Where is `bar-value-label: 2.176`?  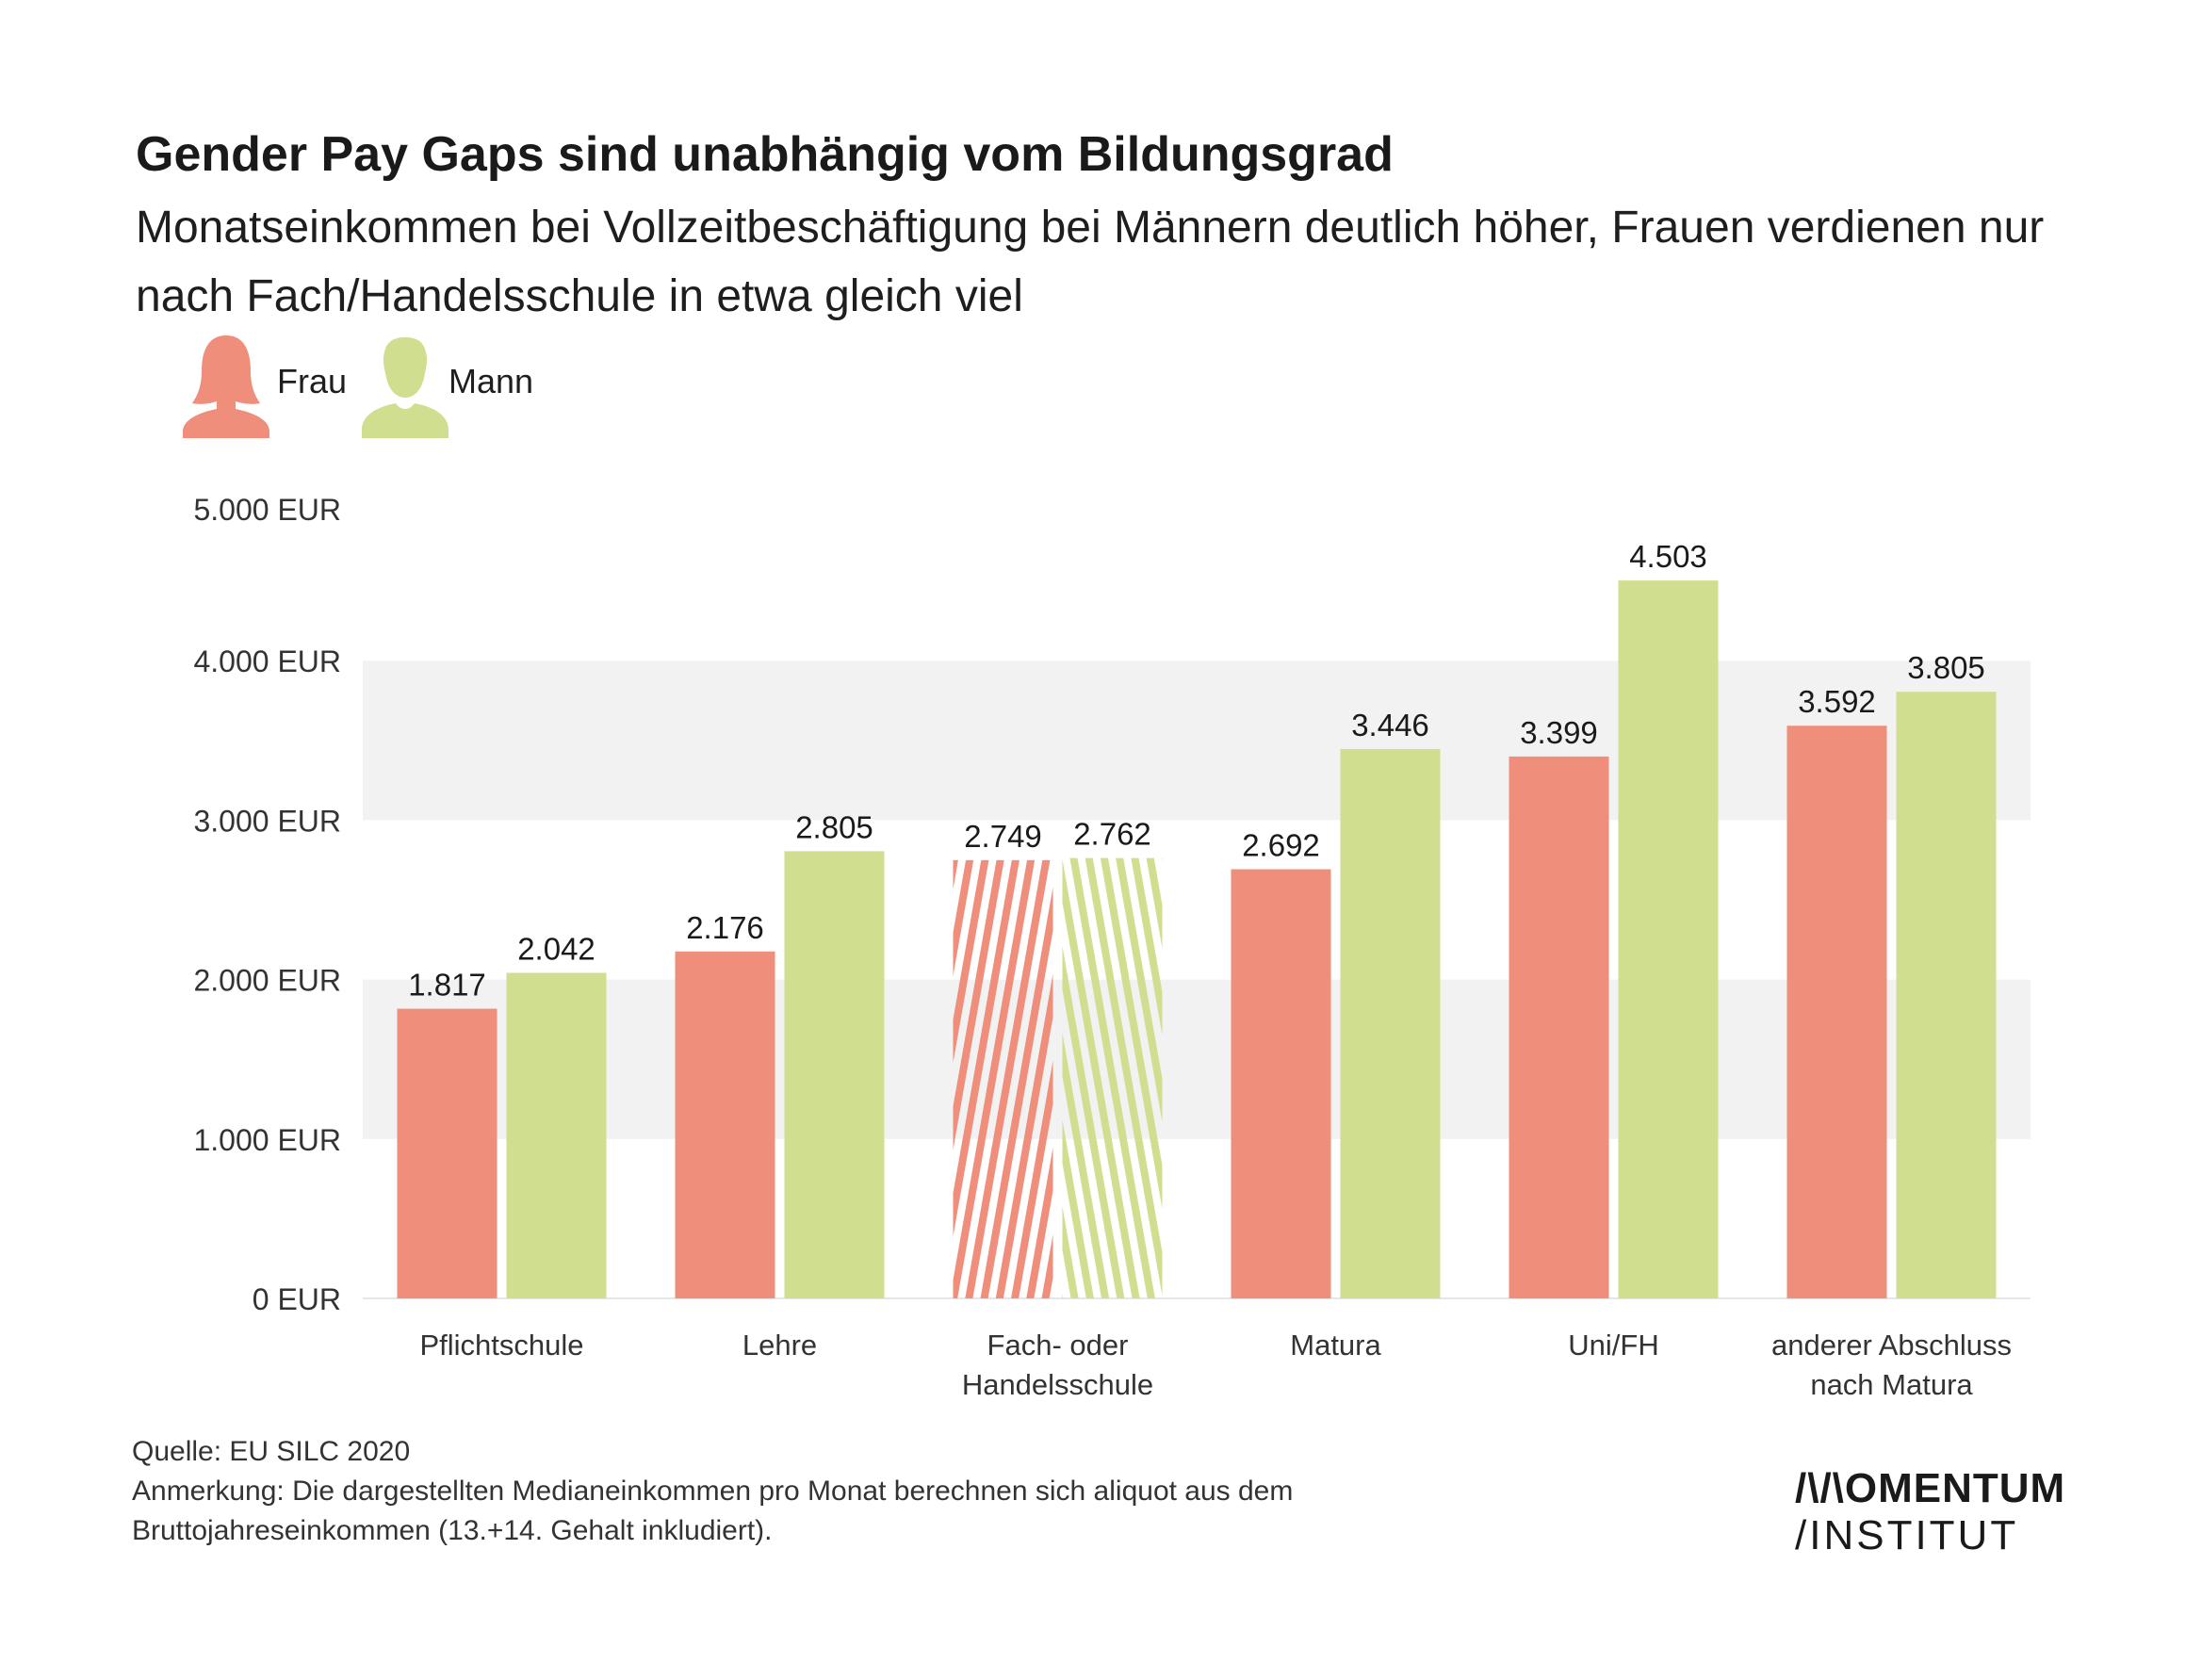 bar-value-label: 2.176 is located at coordinates (725, 927).